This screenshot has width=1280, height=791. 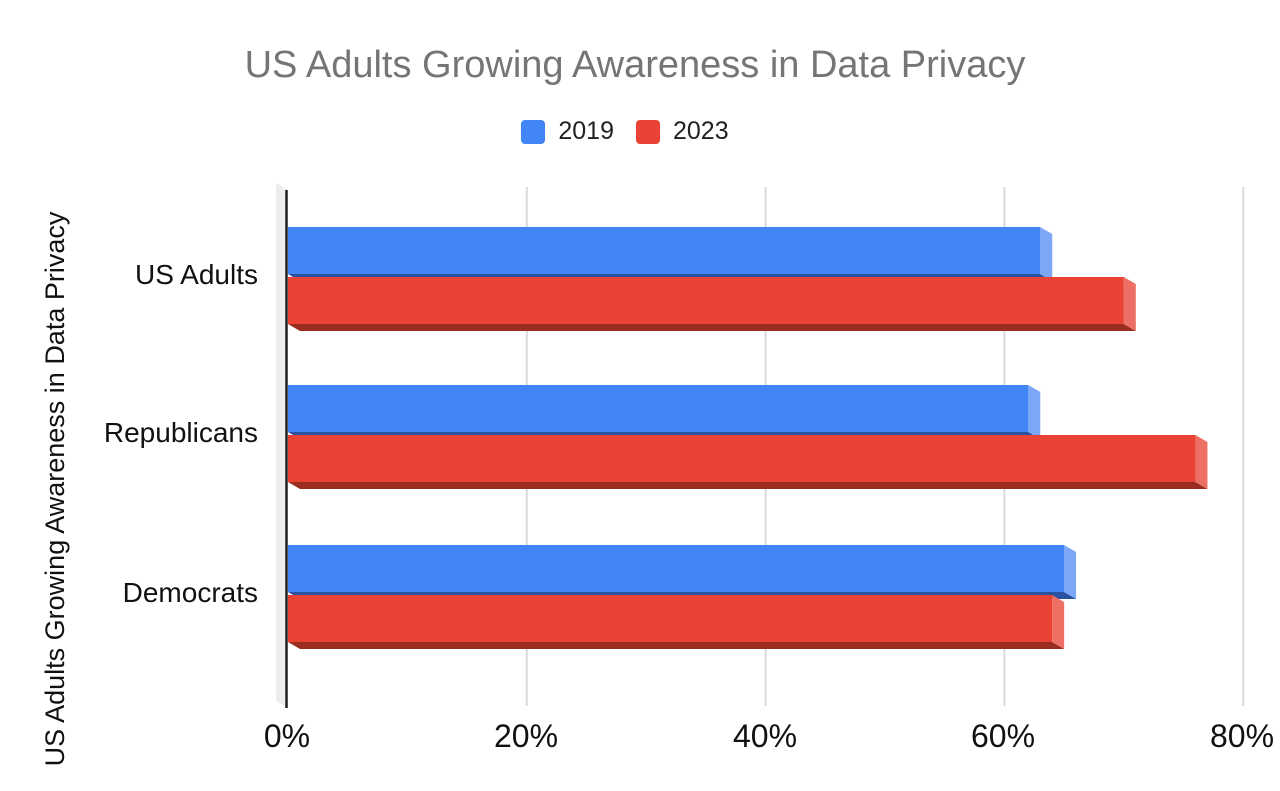 I want to click on category-label-us-adults: US Adults, so click(x=196, y=274).